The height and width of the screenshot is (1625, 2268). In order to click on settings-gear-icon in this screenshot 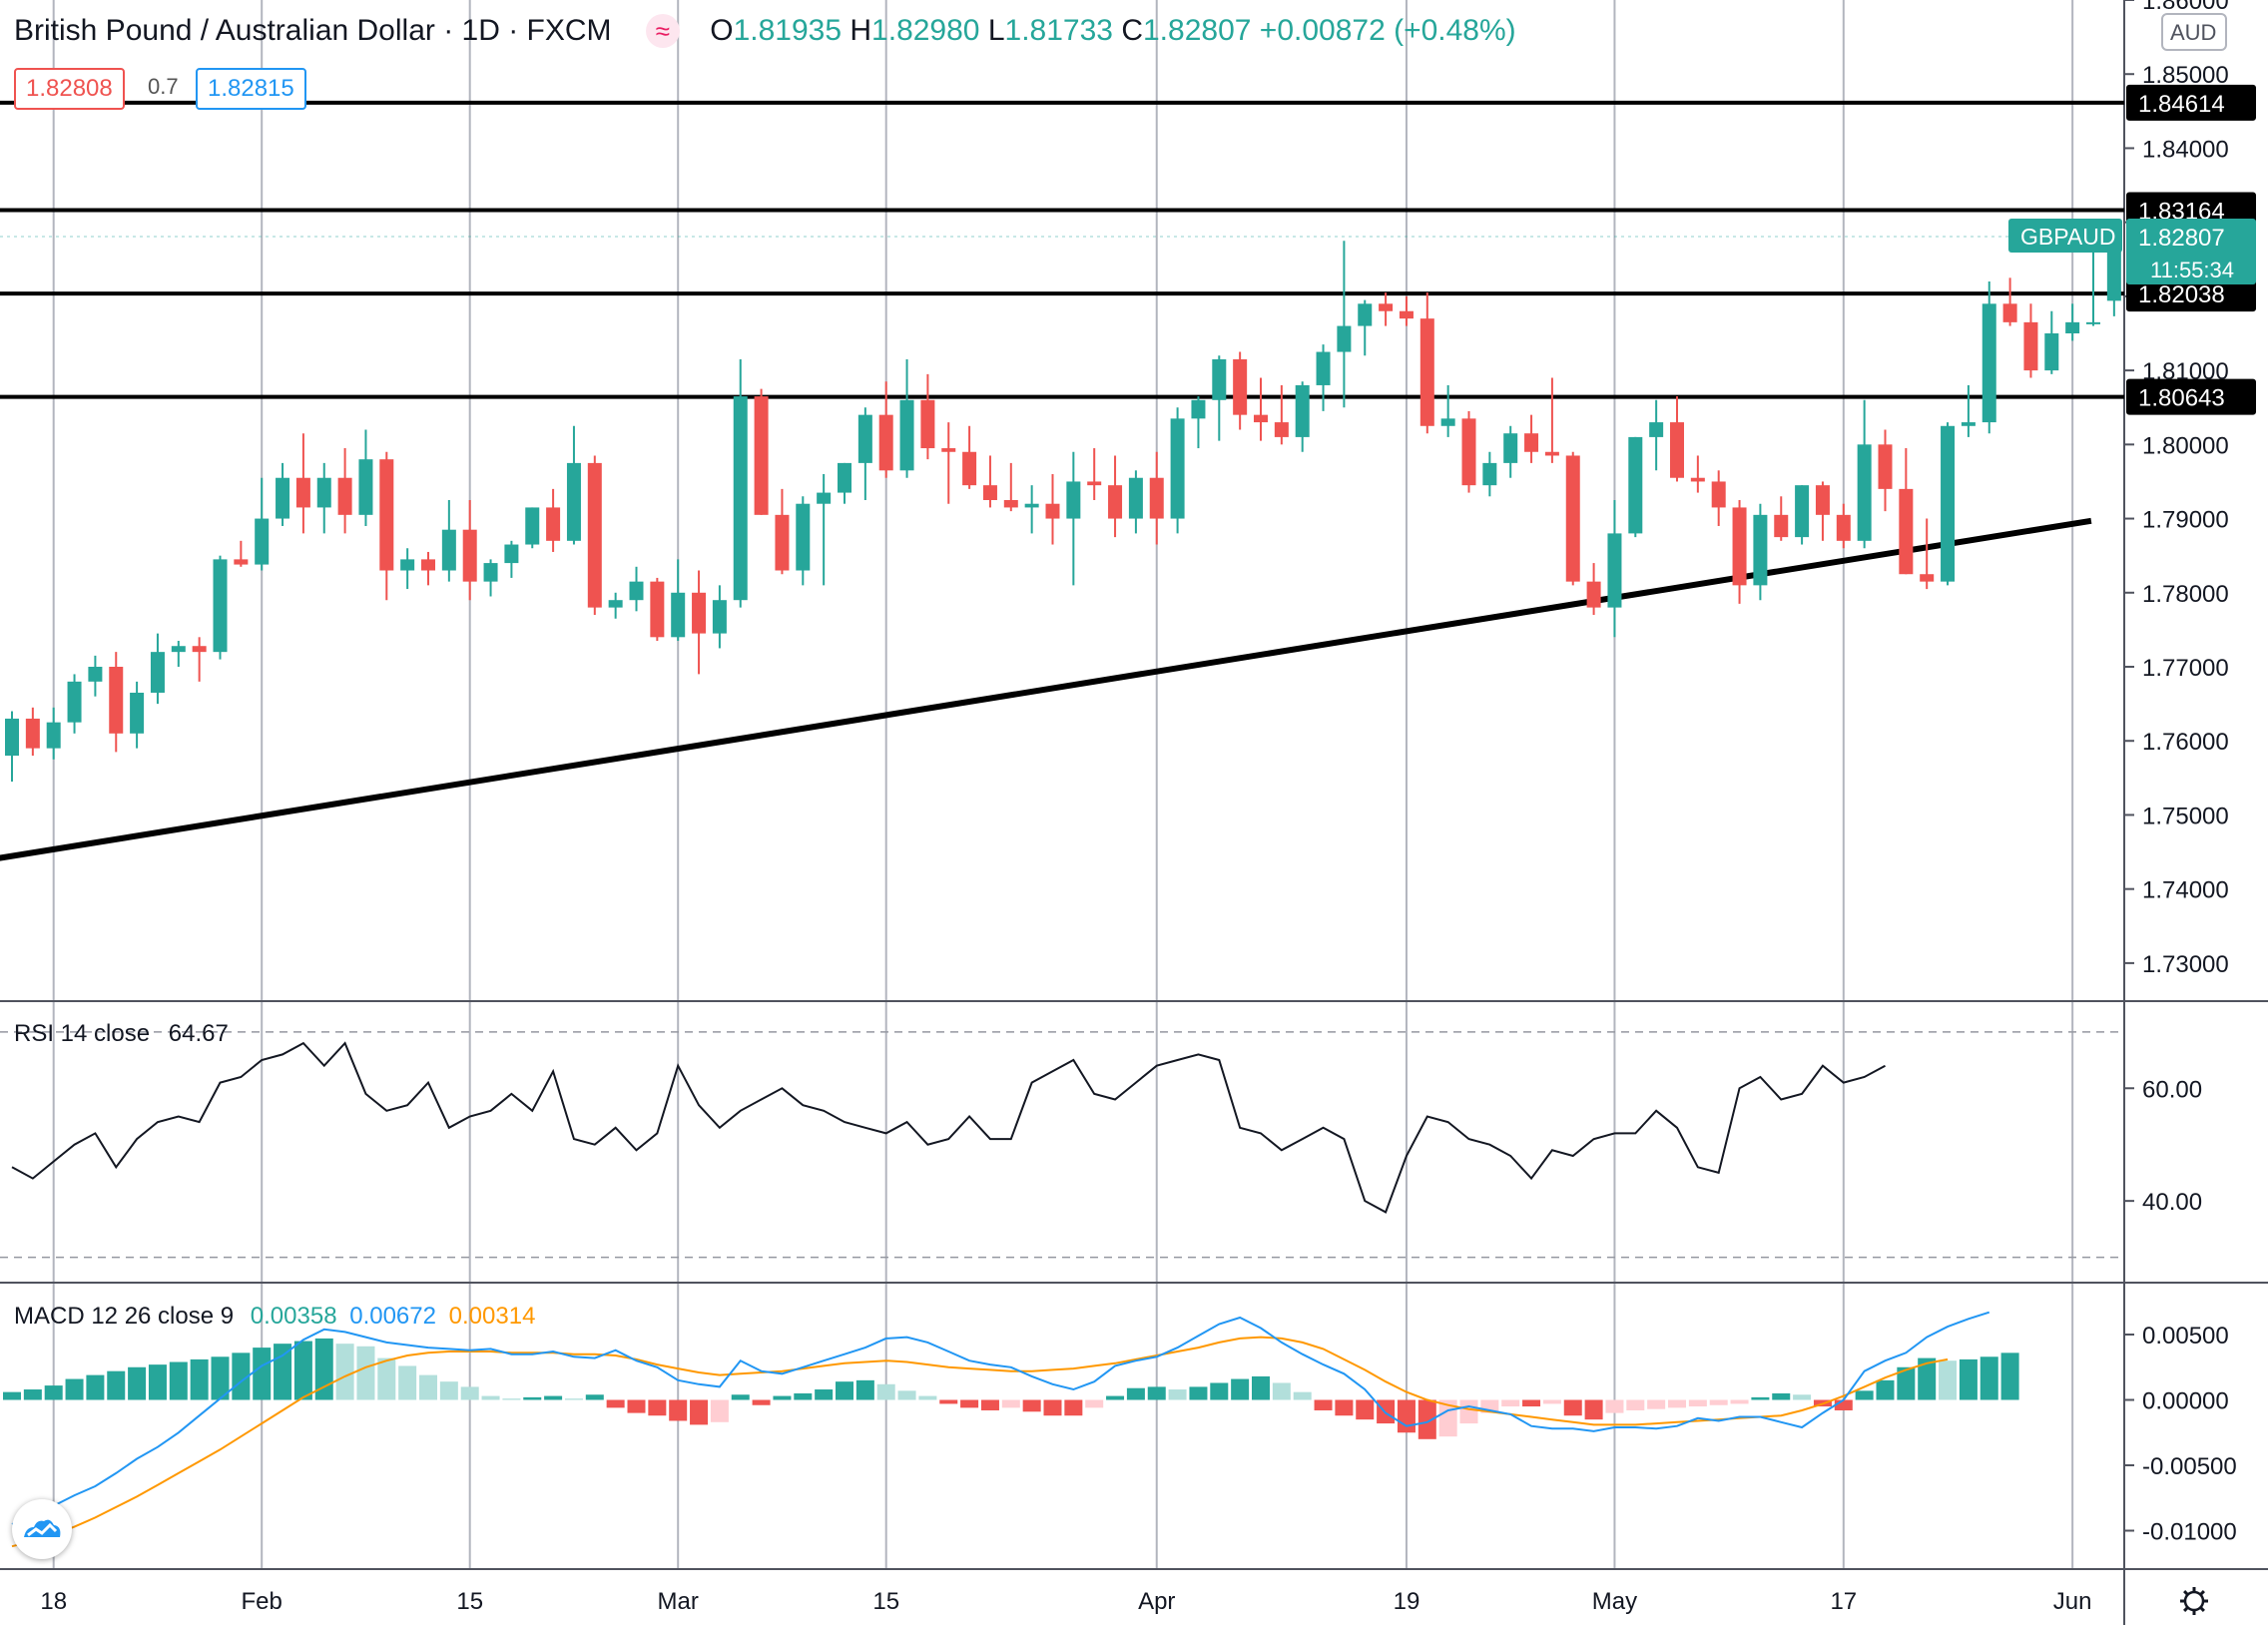, I will do `click(2194, 1601)`.